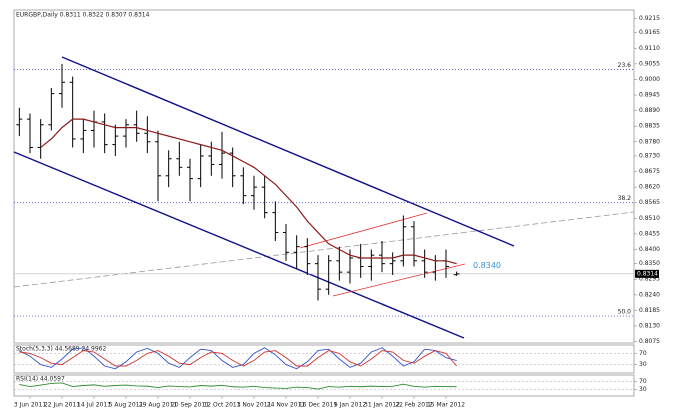 The height and width of the screenshot is (417, 688). Describe the element at coordinates (61, 349) in the screenshot. I see `stoch-title: Stoch(5,3,3) 44.5689 24.9962` at that location.